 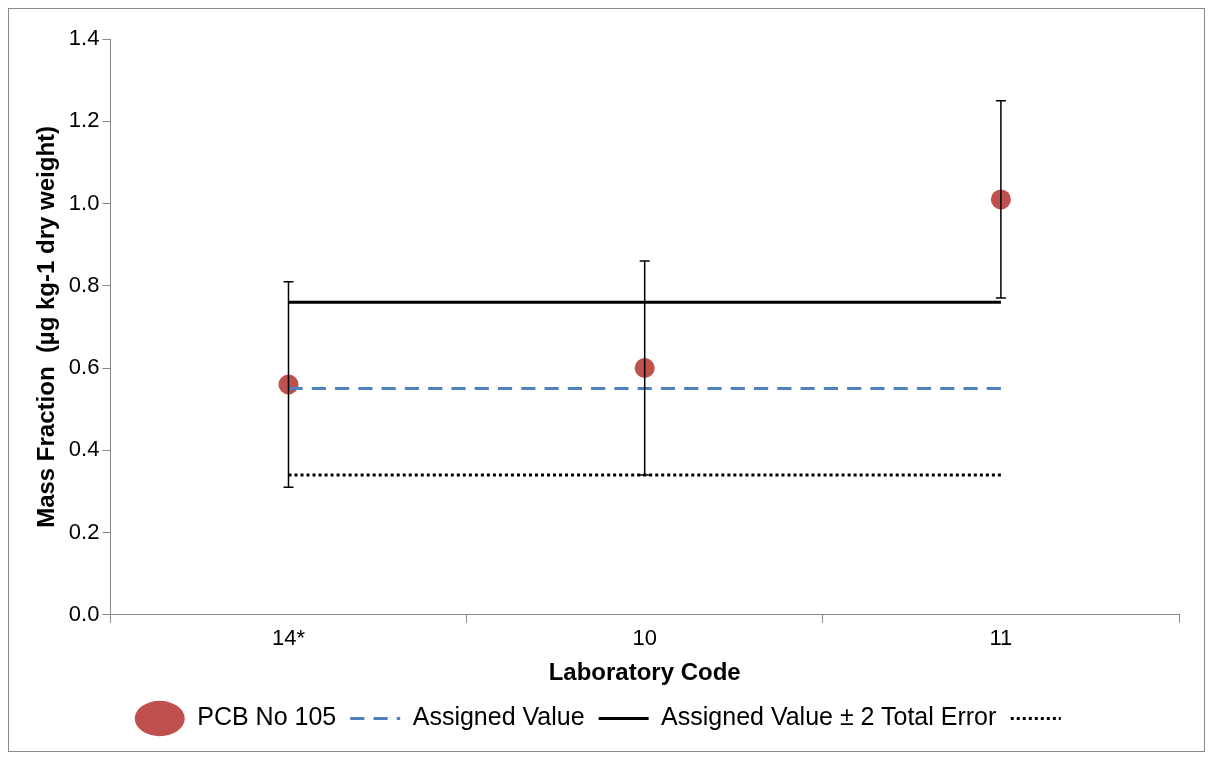 I want to click on x-axis-title: Laboratory Code, so click(x=644, y=672).